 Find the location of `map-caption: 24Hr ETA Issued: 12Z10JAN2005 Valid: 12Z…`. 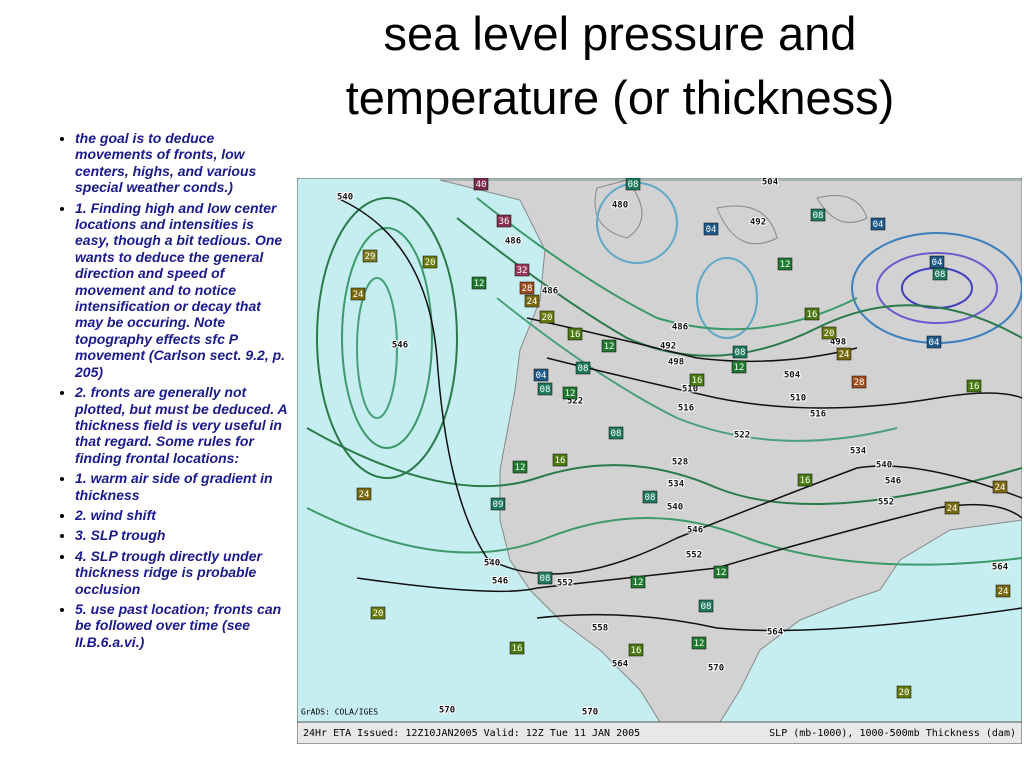

map-caption: 24Hr ETA Issued: 12Z10JAN2005 Valid: 12Z… is located at coordinates (471, 733).